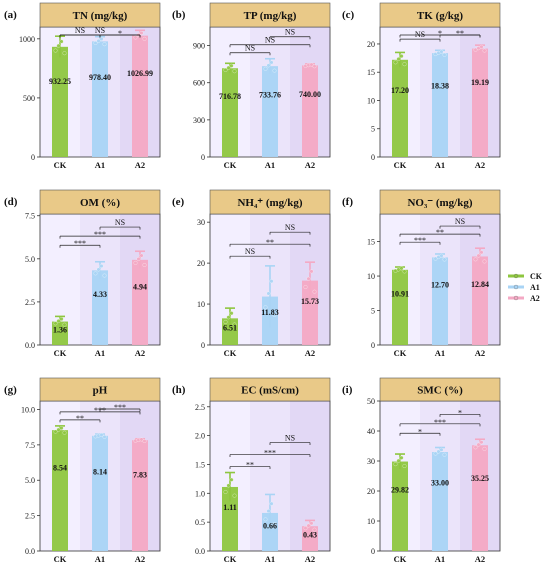 This screenshot has width=550, height=563. What do you see at coordinates (348, 15) in the screenshot?
I see `panel-letter: (c)` at bounding box center [348, 15].